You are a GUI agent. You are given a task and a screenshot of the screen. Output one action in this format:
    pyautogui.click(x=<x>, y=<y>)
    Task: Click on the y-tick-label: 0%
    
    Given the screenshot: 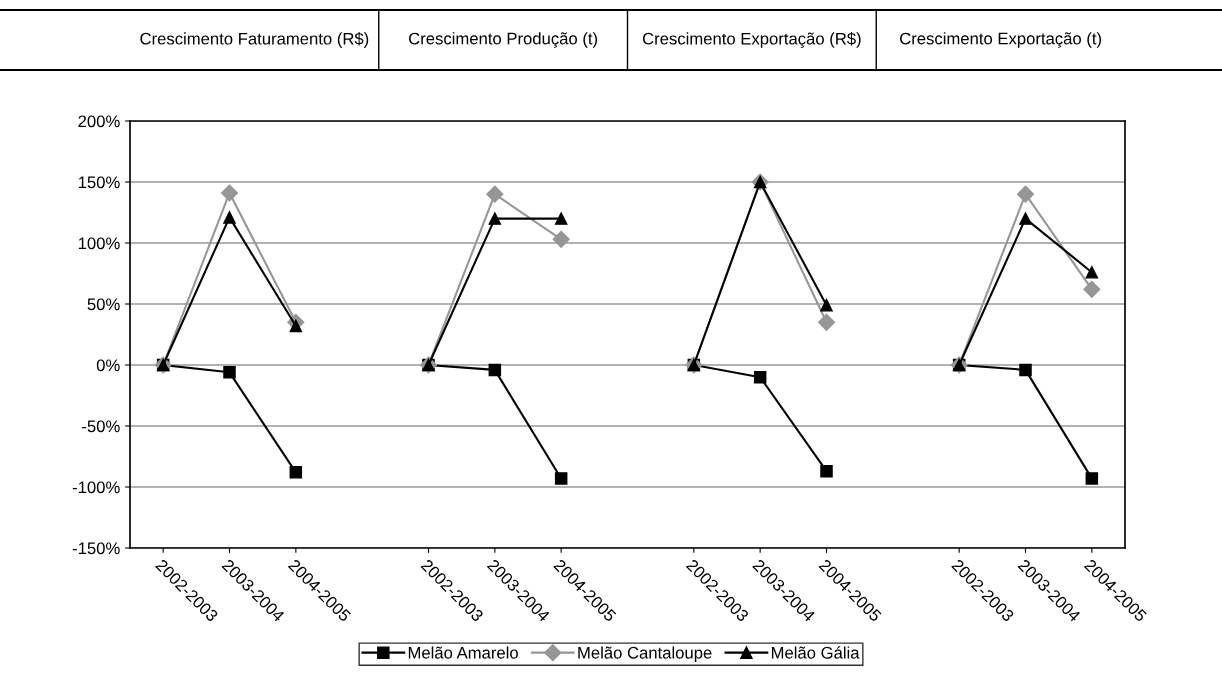 What is the action you would take?
    pyautogui.click(x=108, y=365)
    